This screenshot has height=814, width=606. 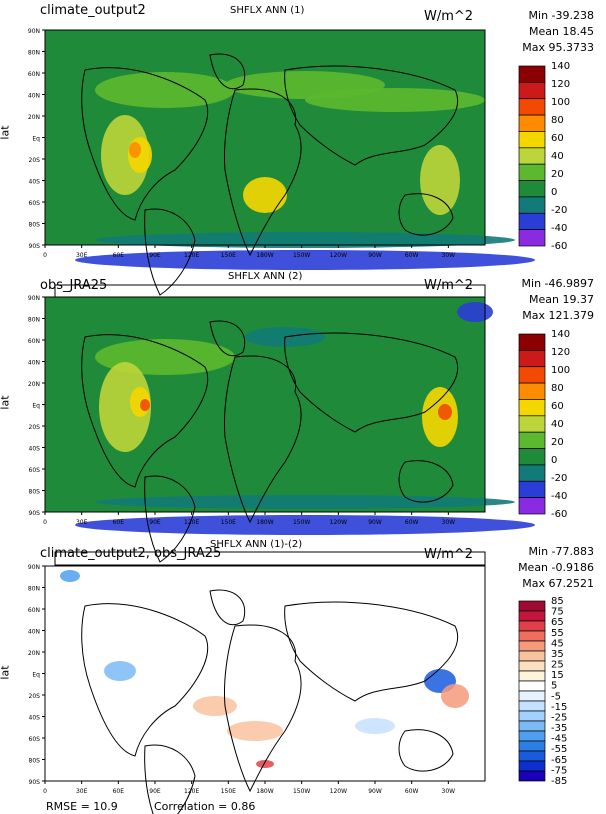 What do you see at coordinates (6, 132) in the screenshot?
I see `panel-1-lat-title: lat` at bounding box center [6, 132].